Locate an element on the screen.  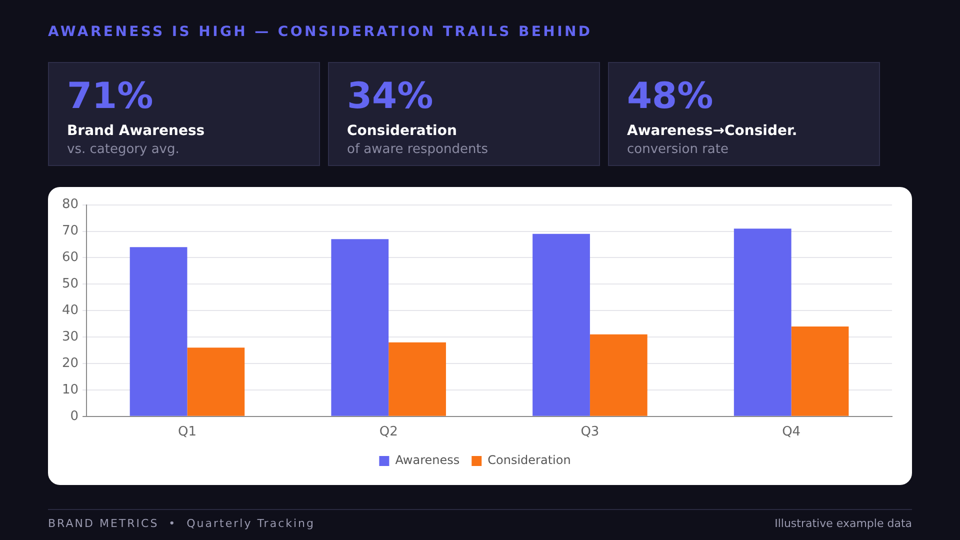
y-tick-label: 20 is located at coordinates (70, 363).